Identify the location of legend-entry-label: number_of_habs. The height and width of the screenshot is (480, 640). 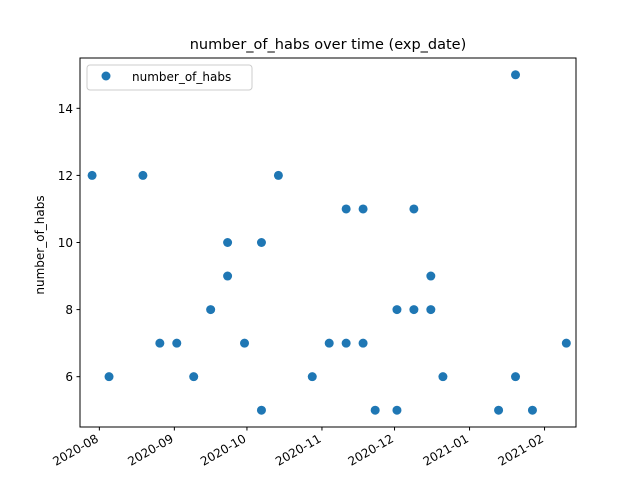
(181, 77).